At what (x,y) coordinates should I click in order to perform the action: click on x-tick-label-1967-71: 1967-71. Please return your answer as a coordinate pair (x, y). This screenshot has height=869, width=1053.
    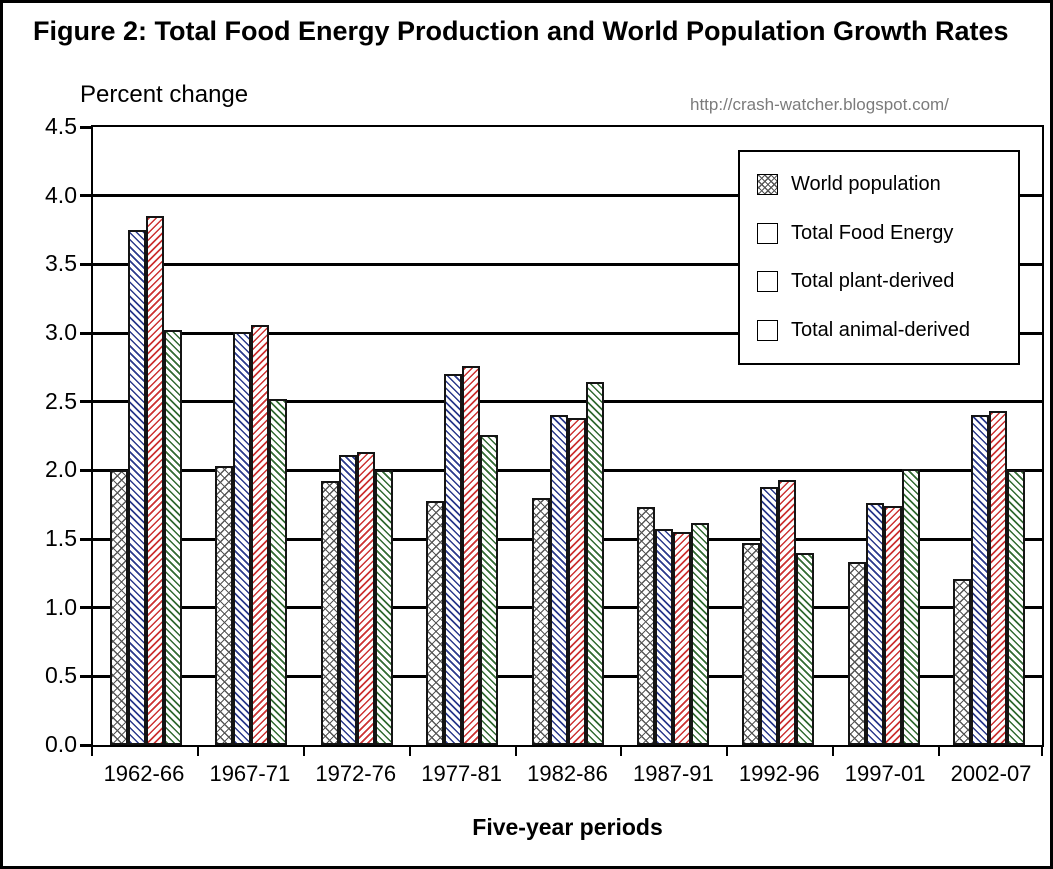
    Looking at the image, I should click on (250, 773).